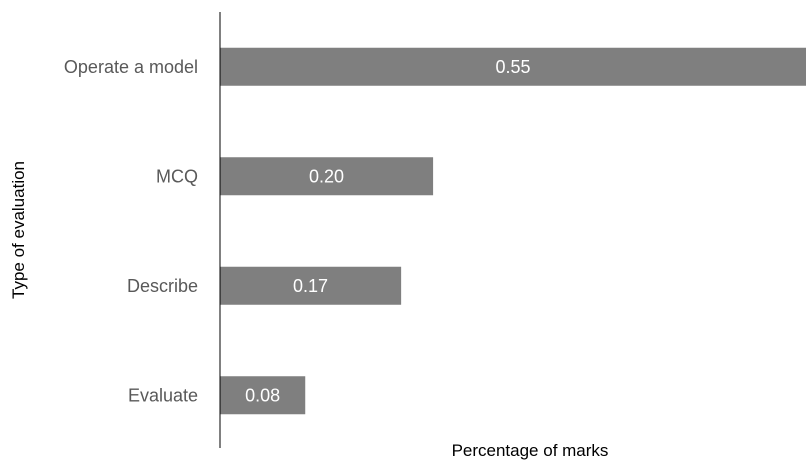  Describe the element at coordinates (131, 67) in the screenshot. I see `category-label: Operate a model` at that location.